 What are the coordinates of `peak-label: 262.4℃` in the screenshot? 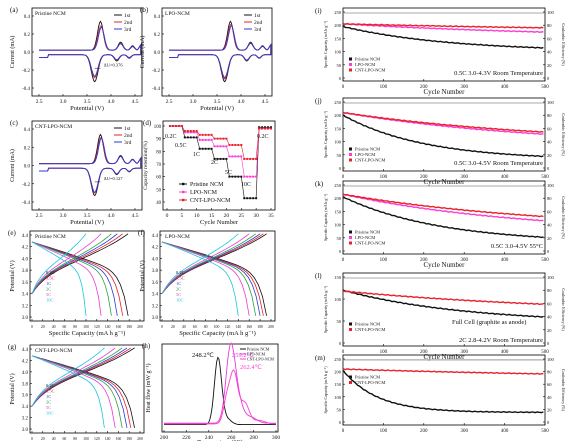 It's located at (251, 367).